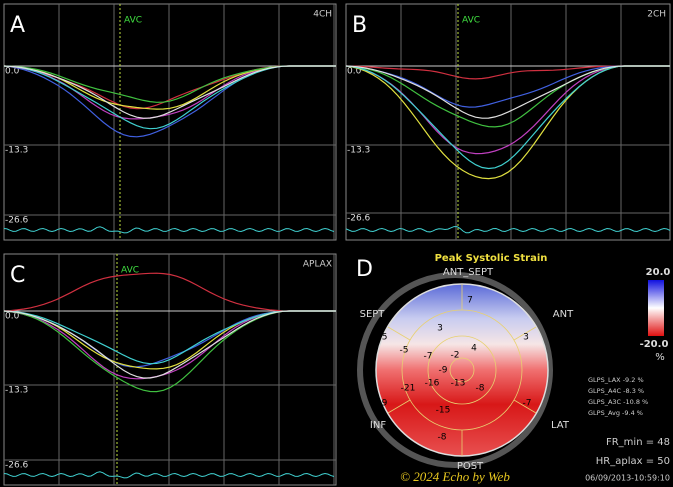  What do you see at coordinates (322, 15) in the screenshot?
I see `view-label: 4CH` at bounding box center [322, 15].